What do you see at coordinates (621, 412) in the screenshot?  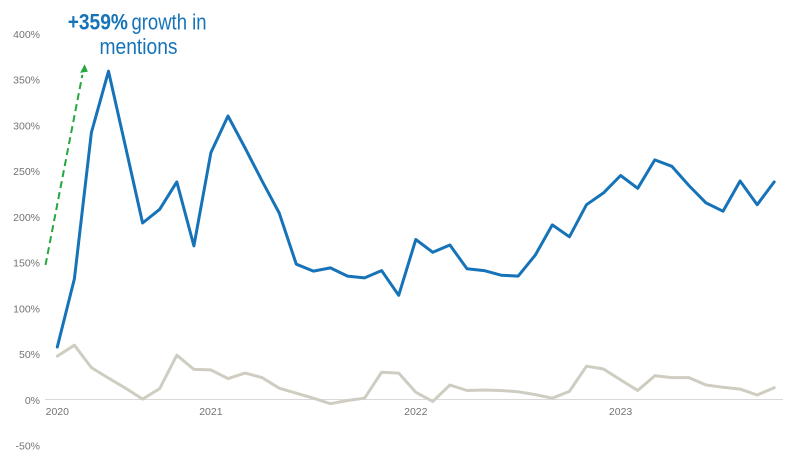 I see `svg-text: 2023` at bounding box center [621, 412].